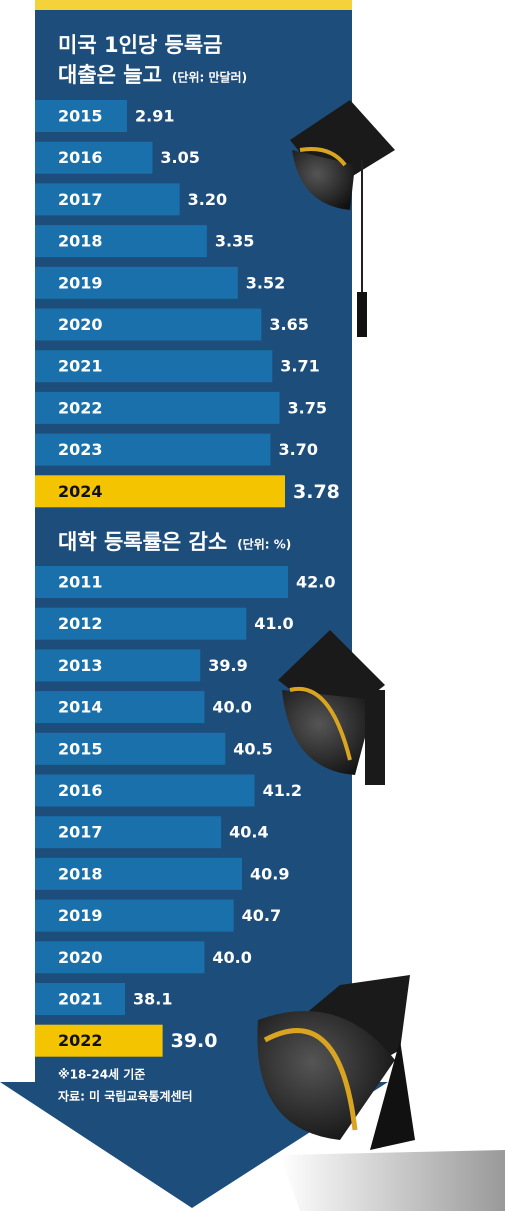  Describe the element at coordinates (227, 665) in the screenshot. I see `value-label: 39.9` at that location.